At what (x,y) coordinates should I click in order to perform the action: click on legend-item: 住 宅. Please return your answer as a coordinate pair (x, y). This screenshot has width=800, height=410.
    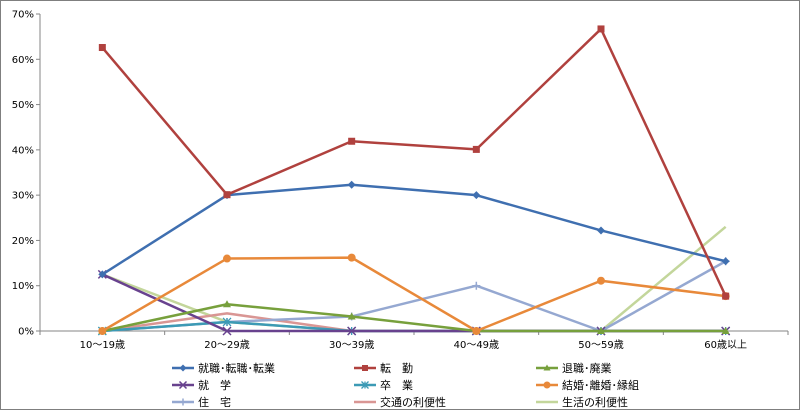
    Looking at the image, I should click on (201, 402).